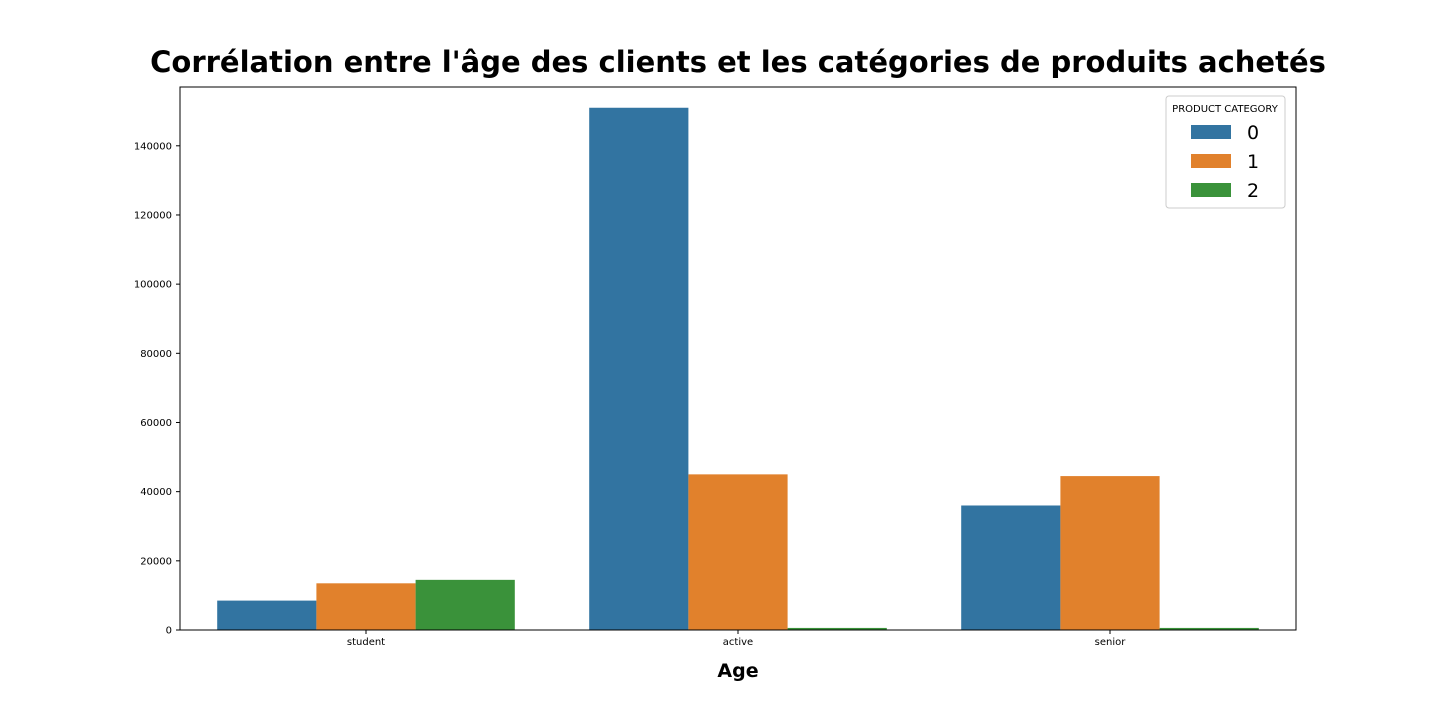 The image size is (1440, 720). Describe the element at coordinates (156, 561) in the screenshot. I see `y-tick-label: 20000` at that location.